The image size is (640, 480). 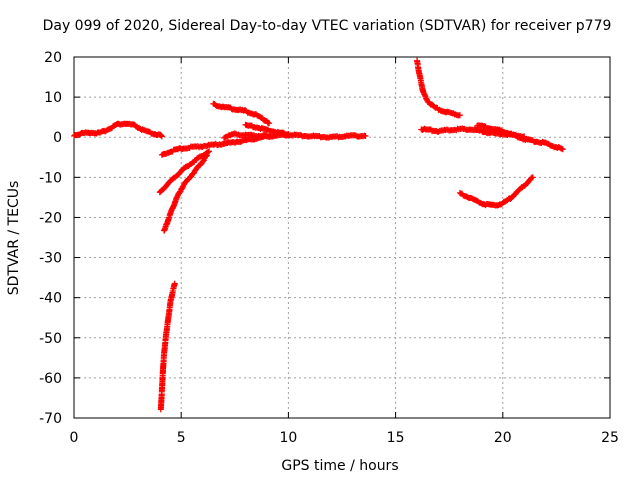 I want to click on y-tick-label: -70, so click(x=50, y=419).